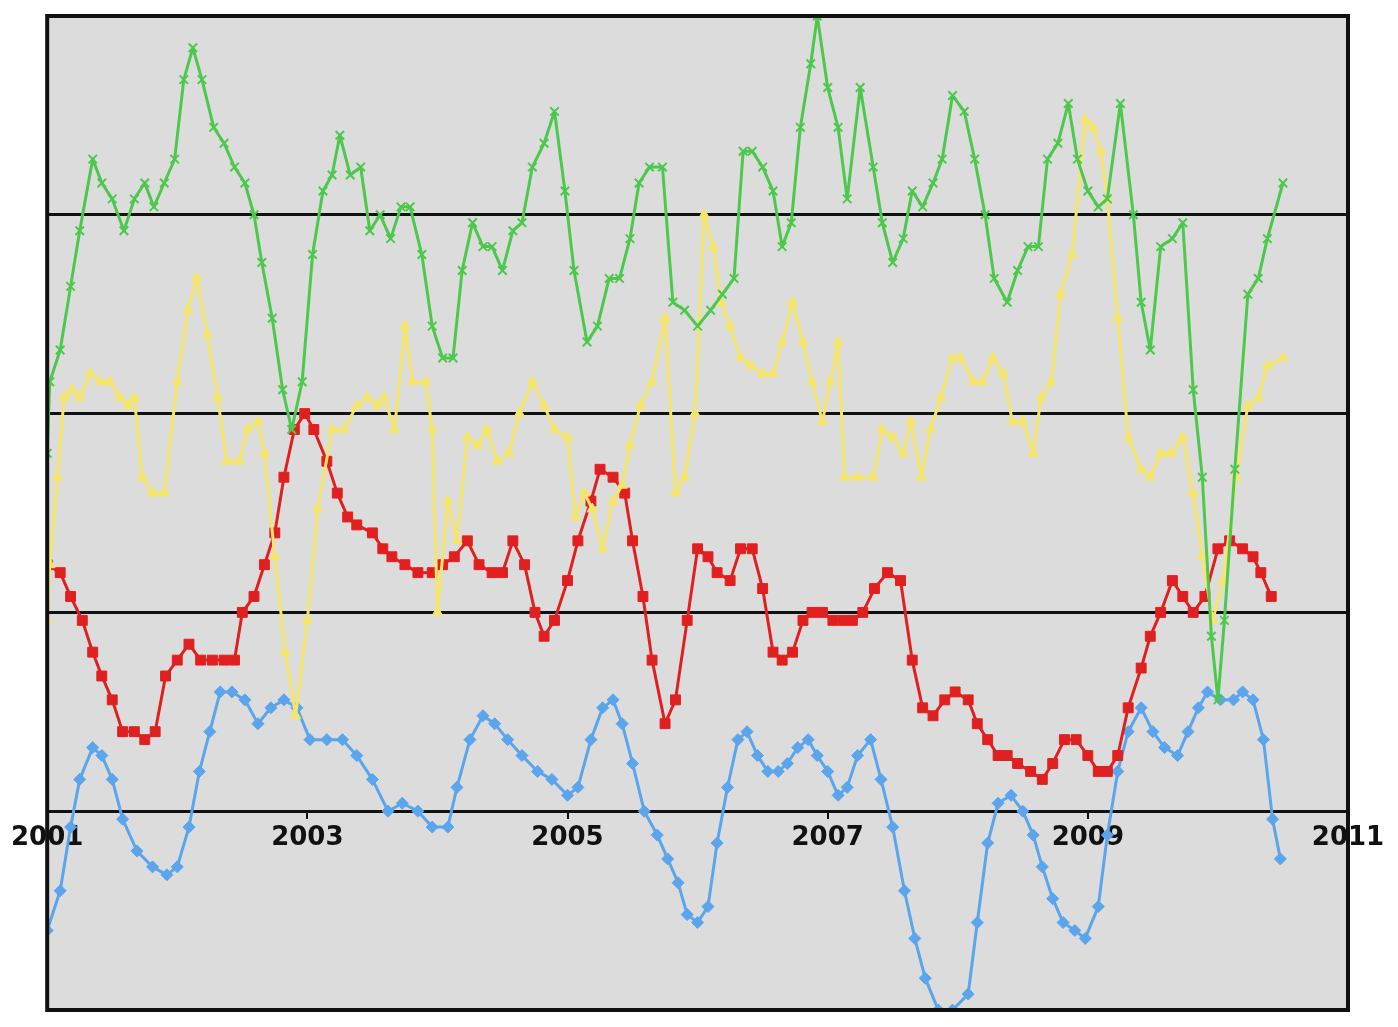 This screenshot has width=1398, height=1027. I want to click on x-tick-label: 2003, so click(307, 835).